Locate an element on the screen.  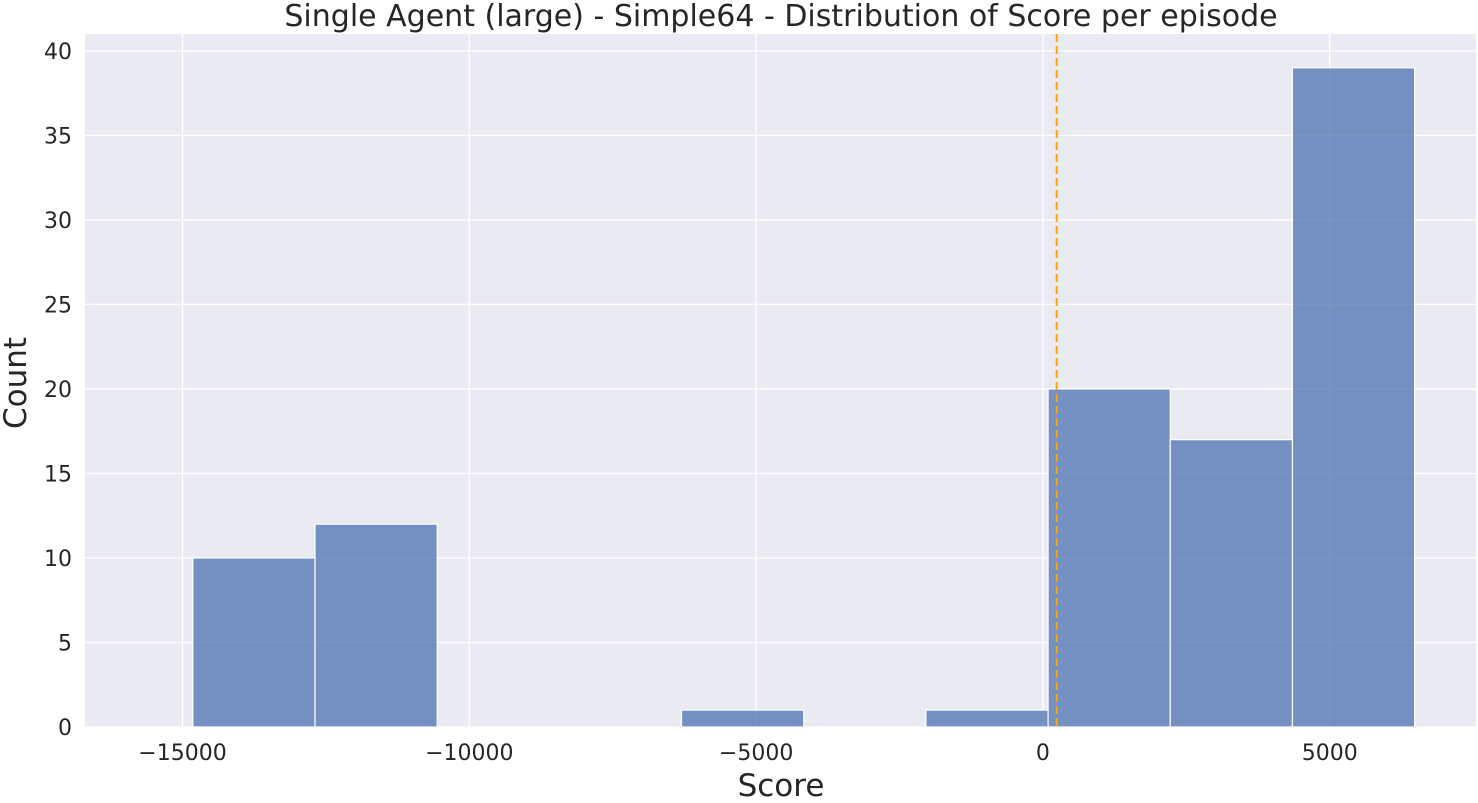
x-tick-label: −10000 is located at coordinates (469, 753).